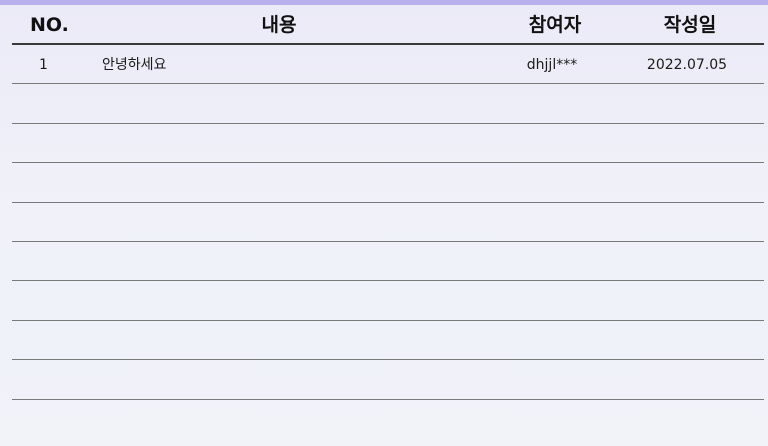 The height and width of the screenshot is (446, 768). Describe the element at coordinates (43, 65) in the screenshot. I see `row-no: 1` at that location.